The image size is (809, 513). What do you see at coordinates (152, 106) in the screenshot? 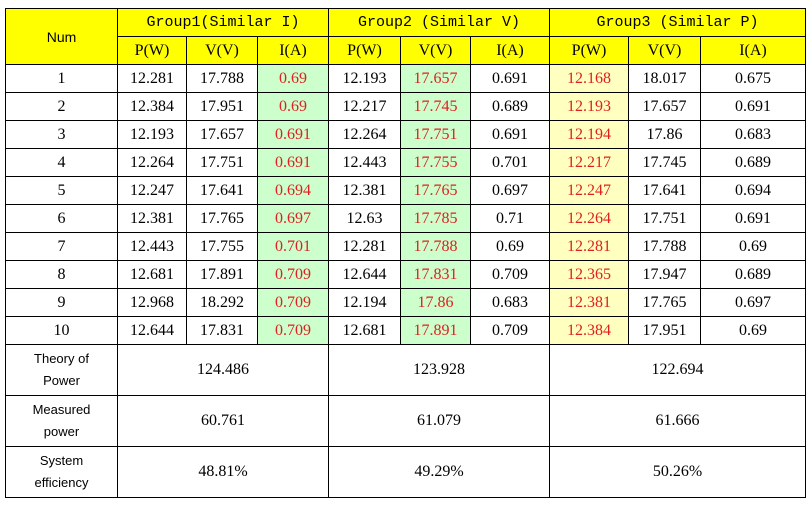
I see `cell: 12.384` at bounding box center [152, 106].